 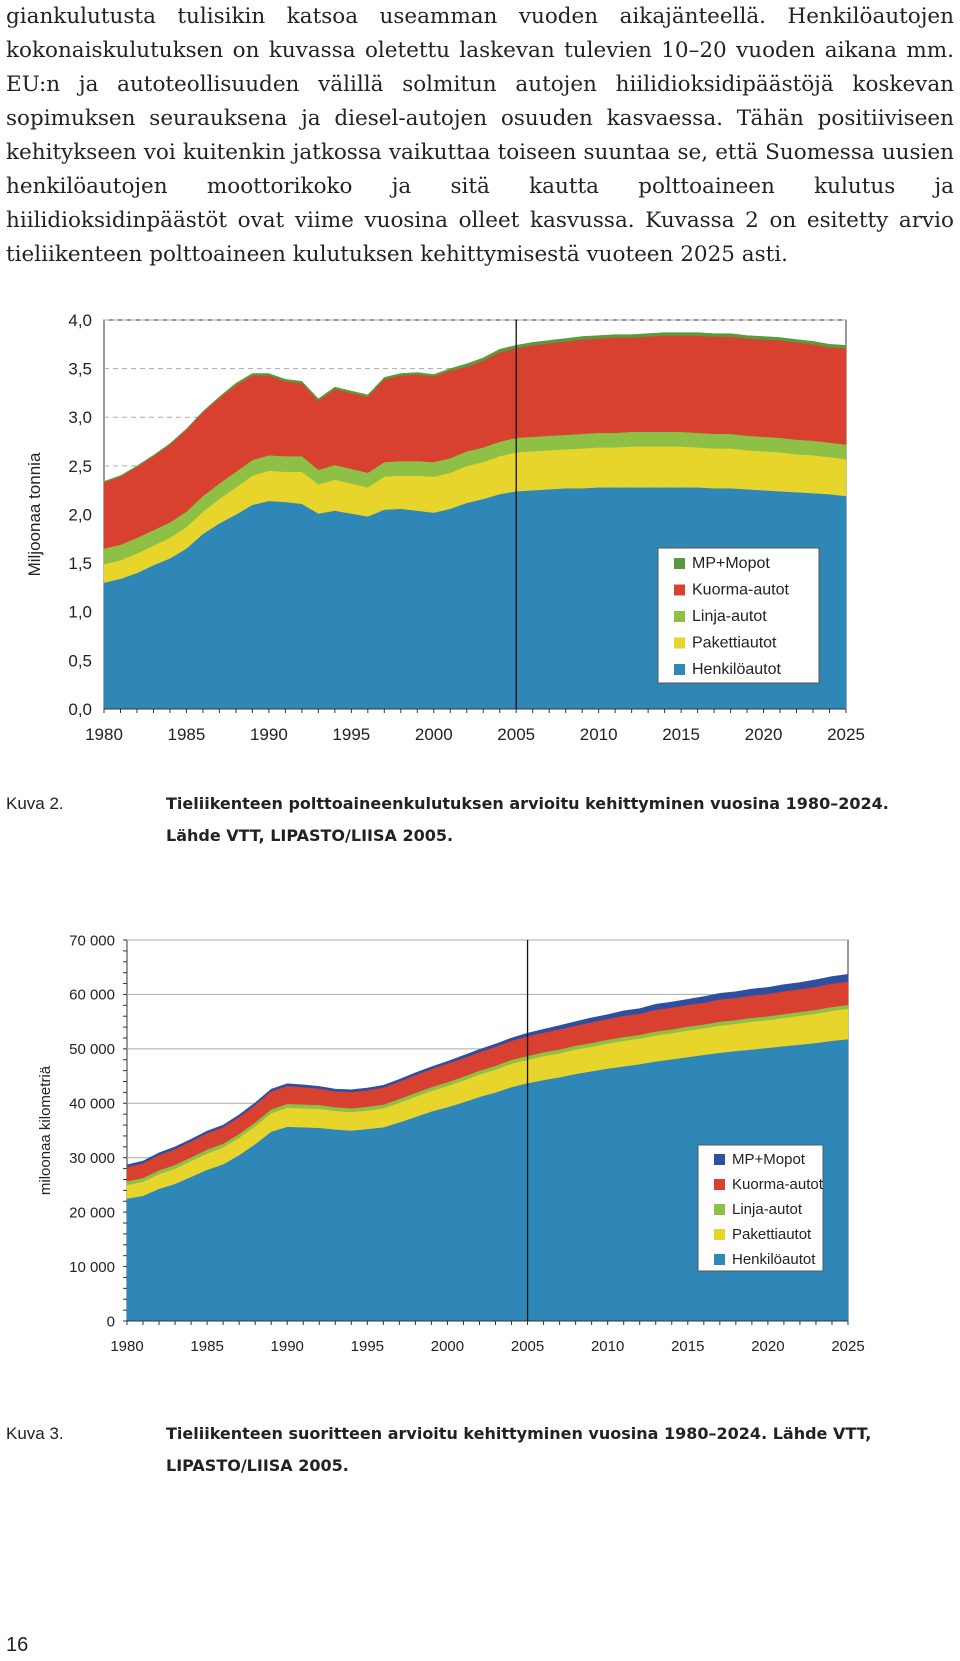 What do you see at coordinates (111, 1321) in the screenshot?
I see `y-tick-label: 0` at bounding box center [111, 1321].